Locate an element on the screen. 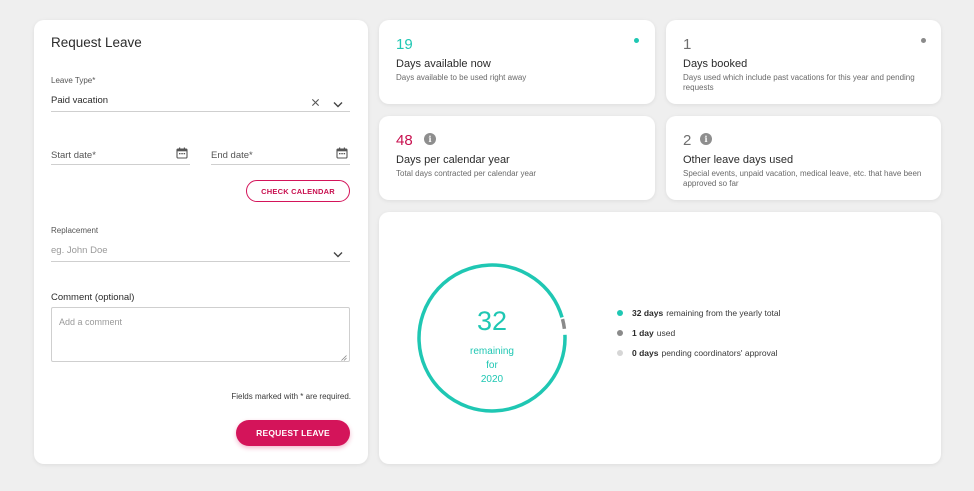 The height and width of the screenshot is (491, 974). ring-center-line1: remaining is located at coordinates (492, 351).